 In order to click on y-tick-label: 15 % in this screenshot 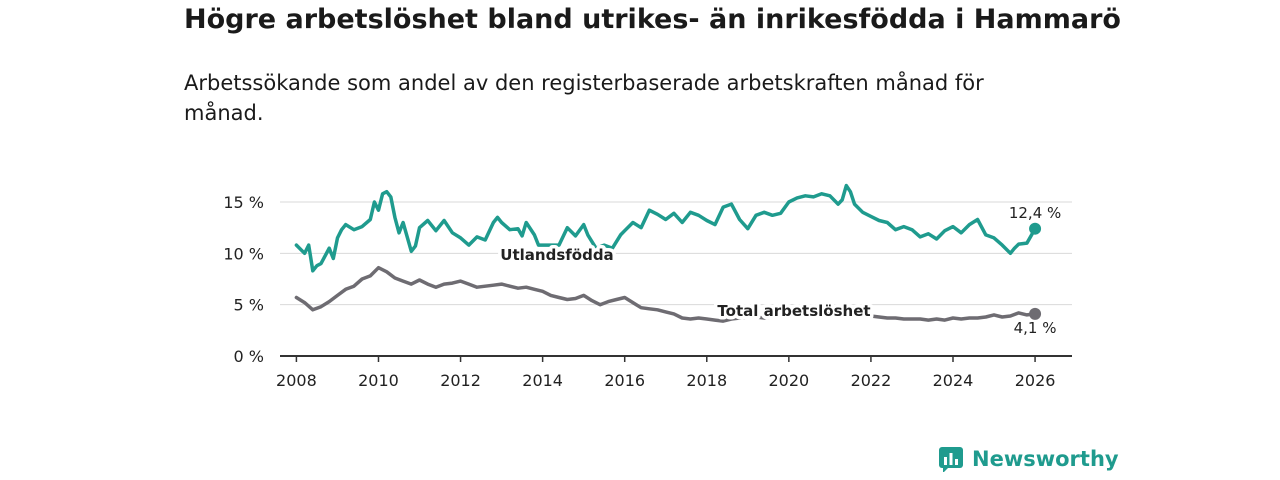, I will do `click(243, 202)`.